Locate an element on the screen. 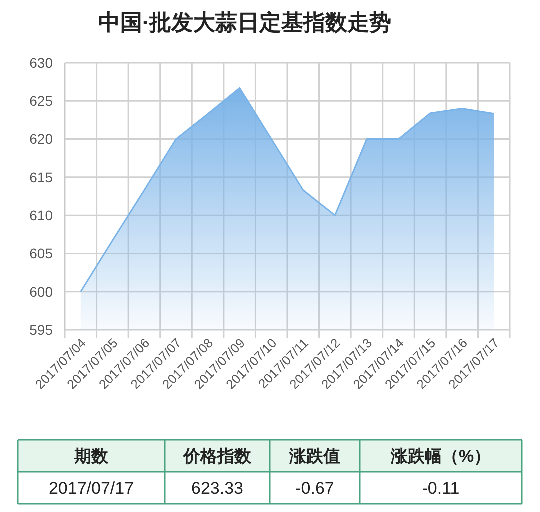 The width and height of the screenshot is (540, 512). y-tick-label: 605 is located at coordinates (42, 254).